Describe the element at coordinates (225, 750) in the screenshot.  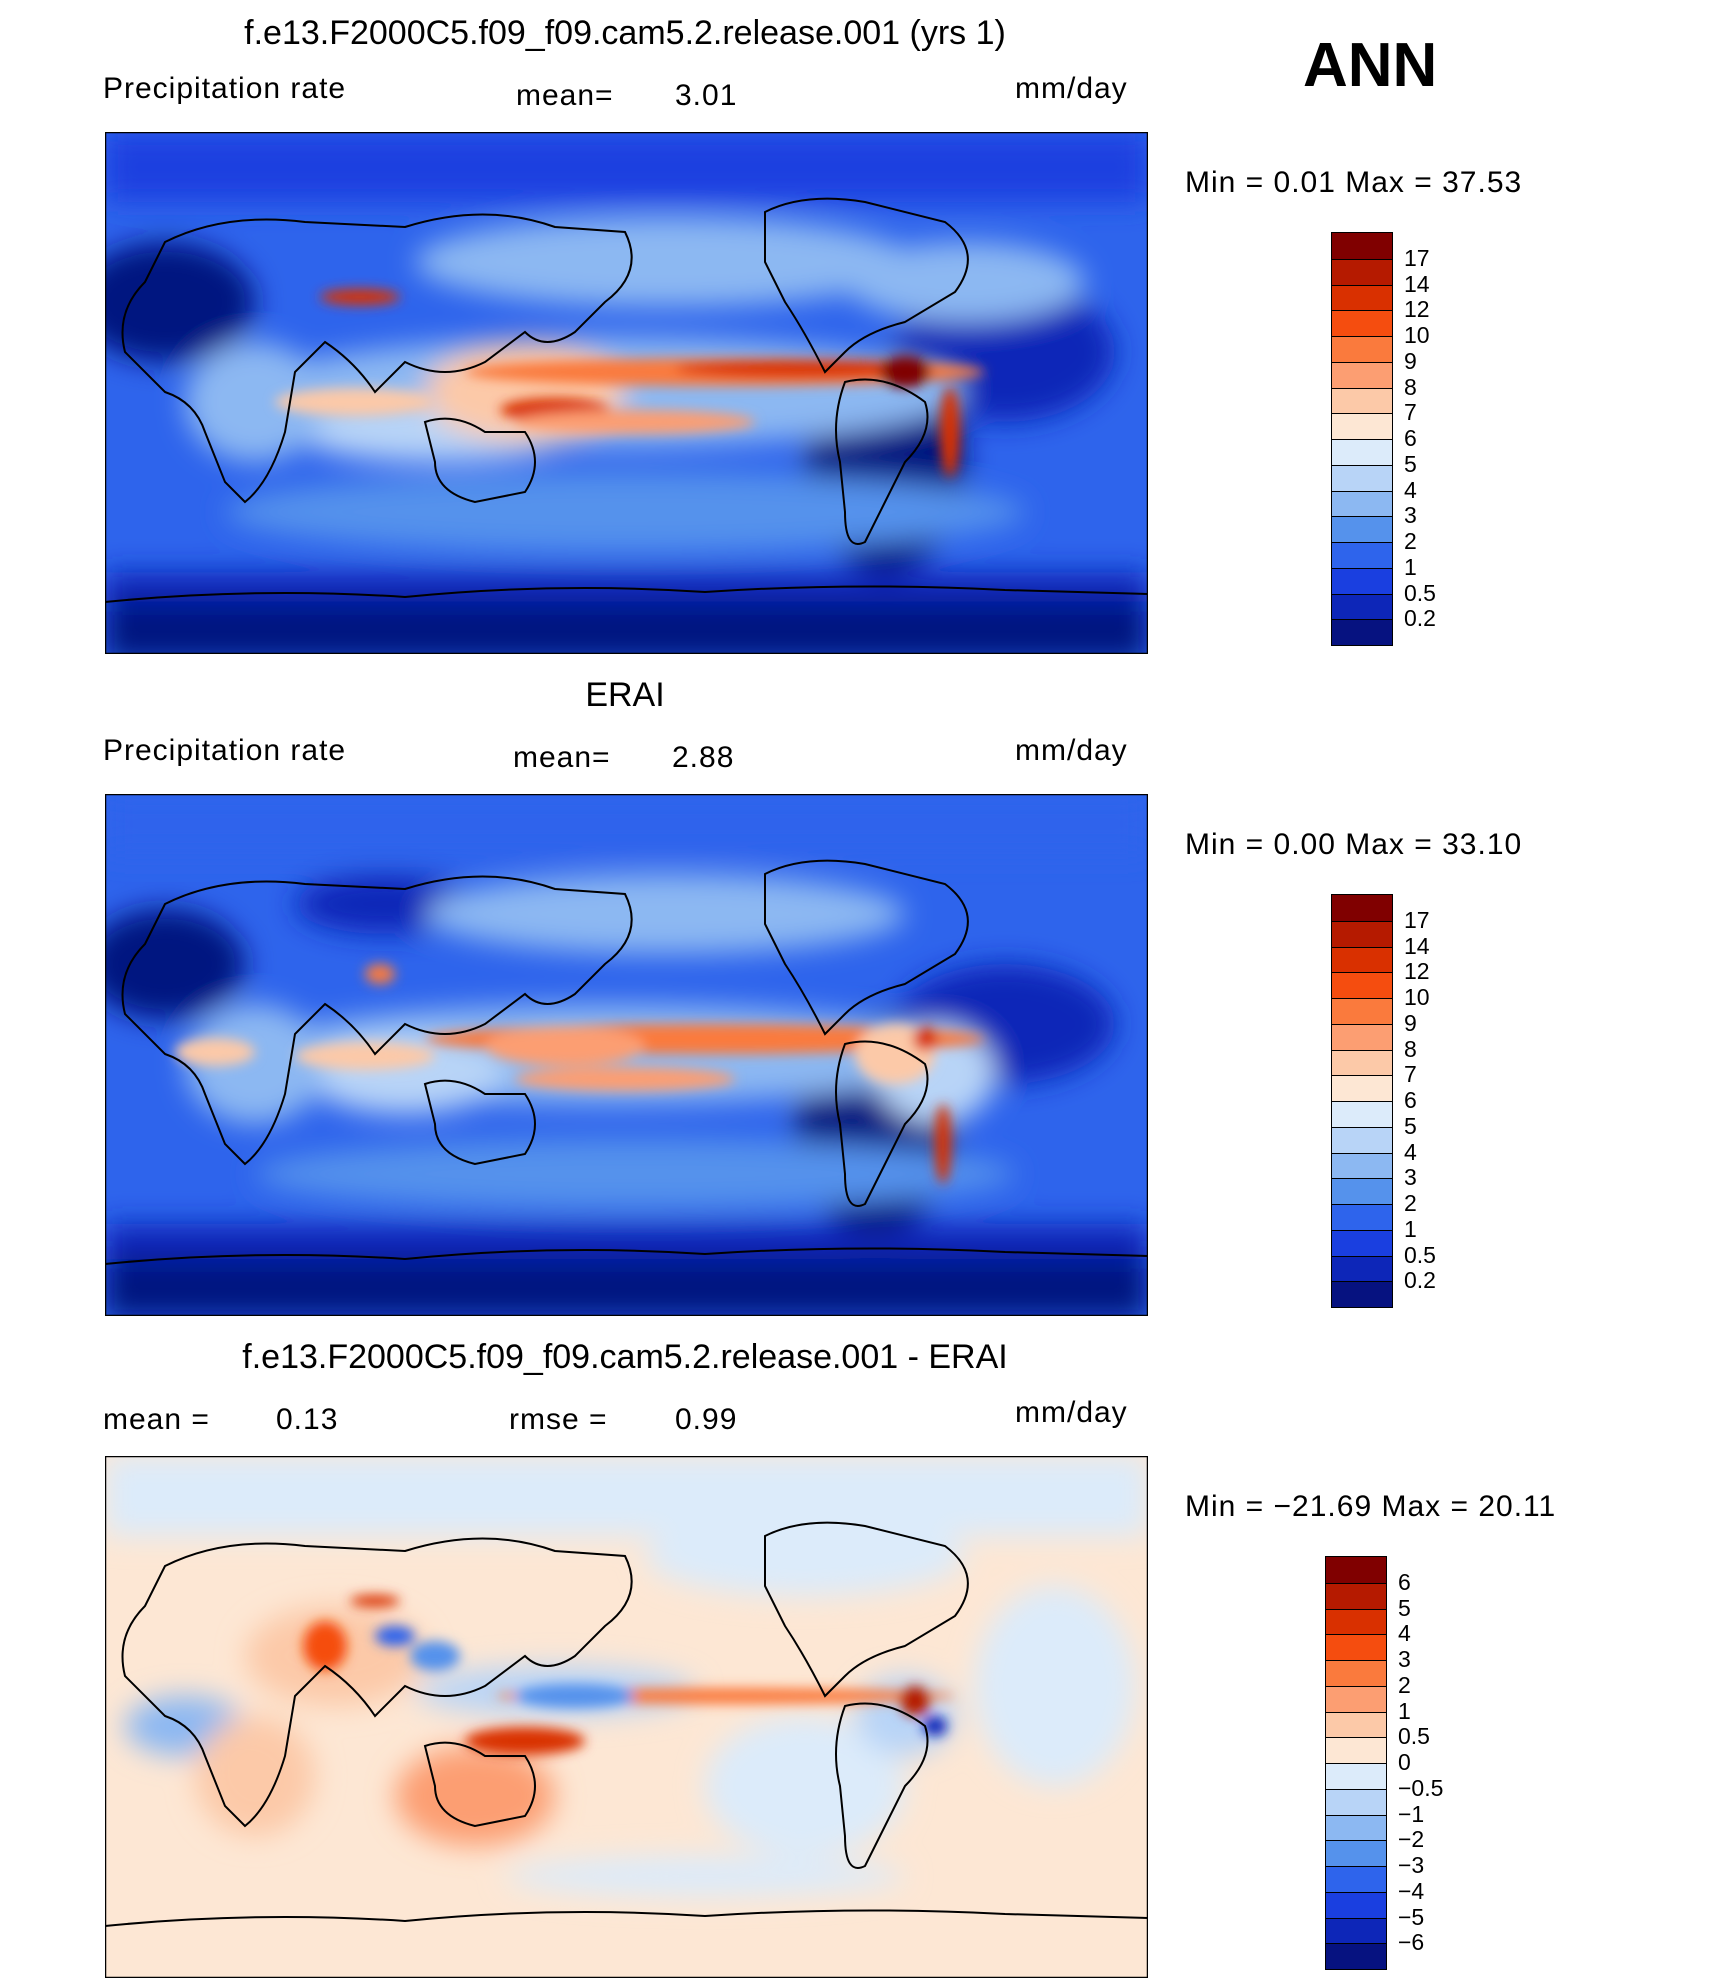
I see `panel2-variable-label: Precipitation rate` at that location.